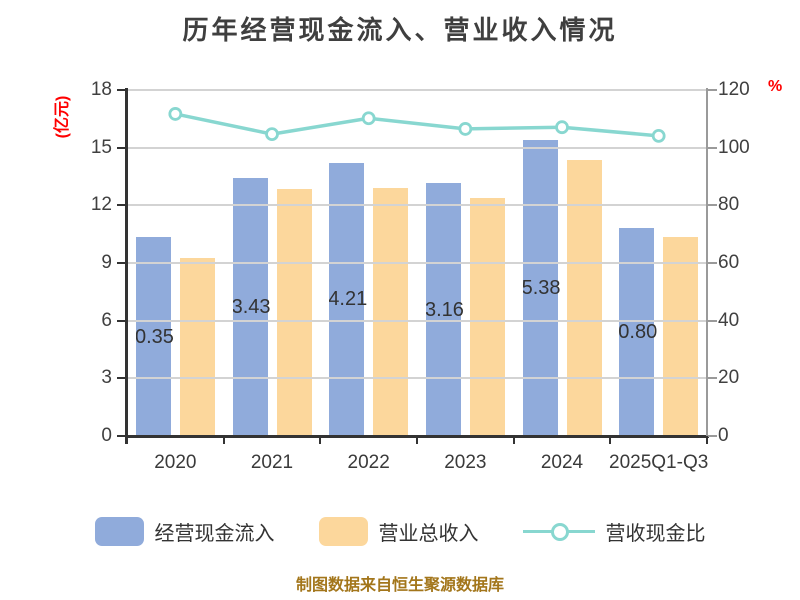  I want to click on right-tick-label-100: 100, so click(734, 147).